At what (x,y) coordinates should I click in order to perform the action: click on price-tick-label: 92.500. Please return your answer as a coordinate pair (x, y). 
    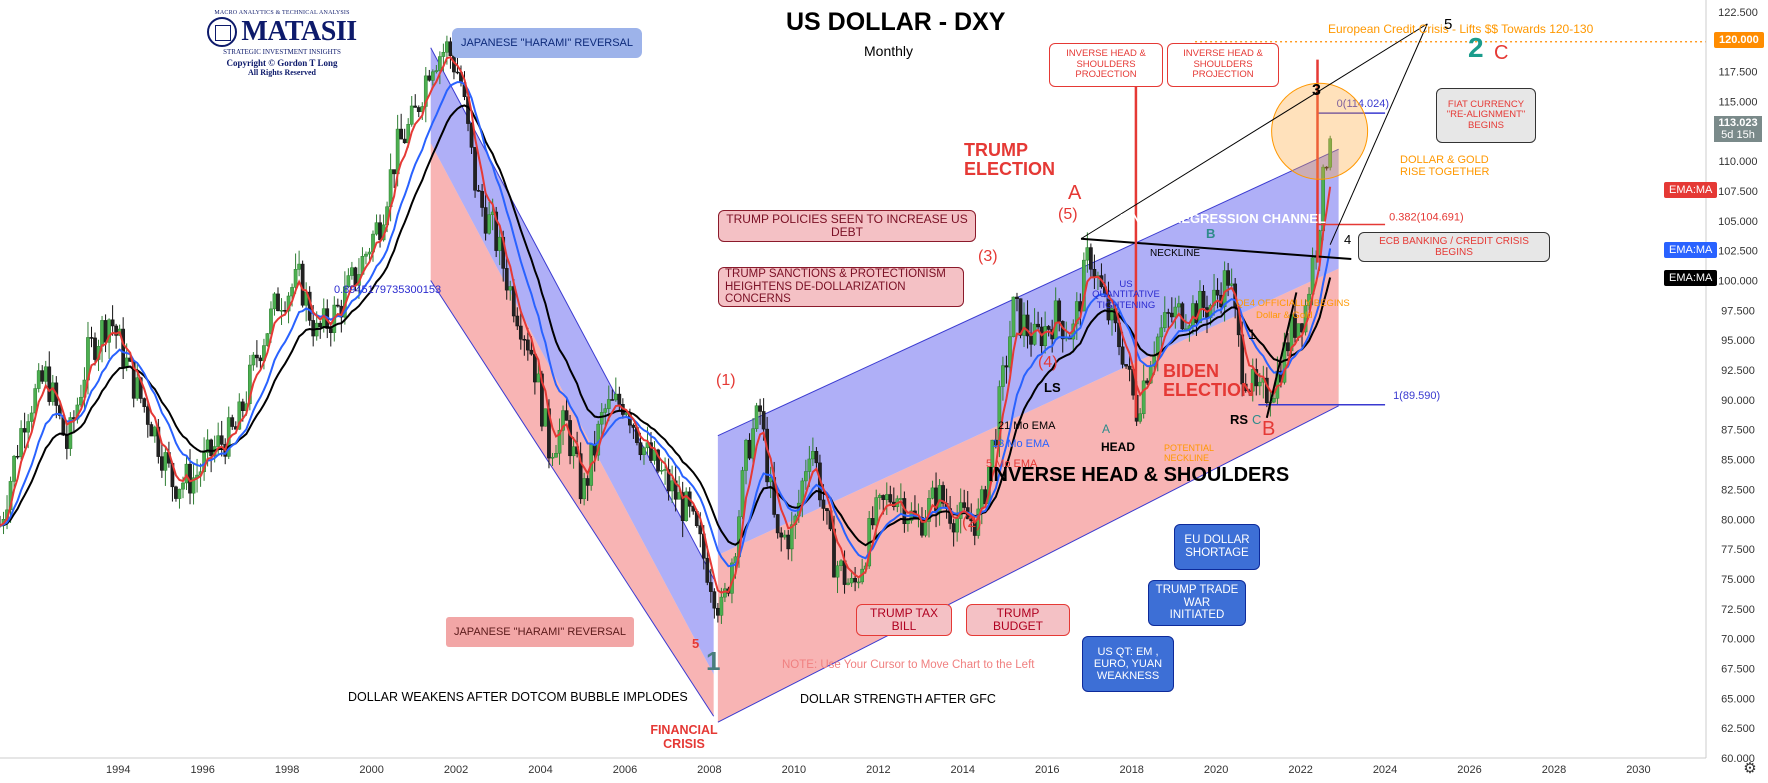
    Looking at the image, I should click on (1738, 371).